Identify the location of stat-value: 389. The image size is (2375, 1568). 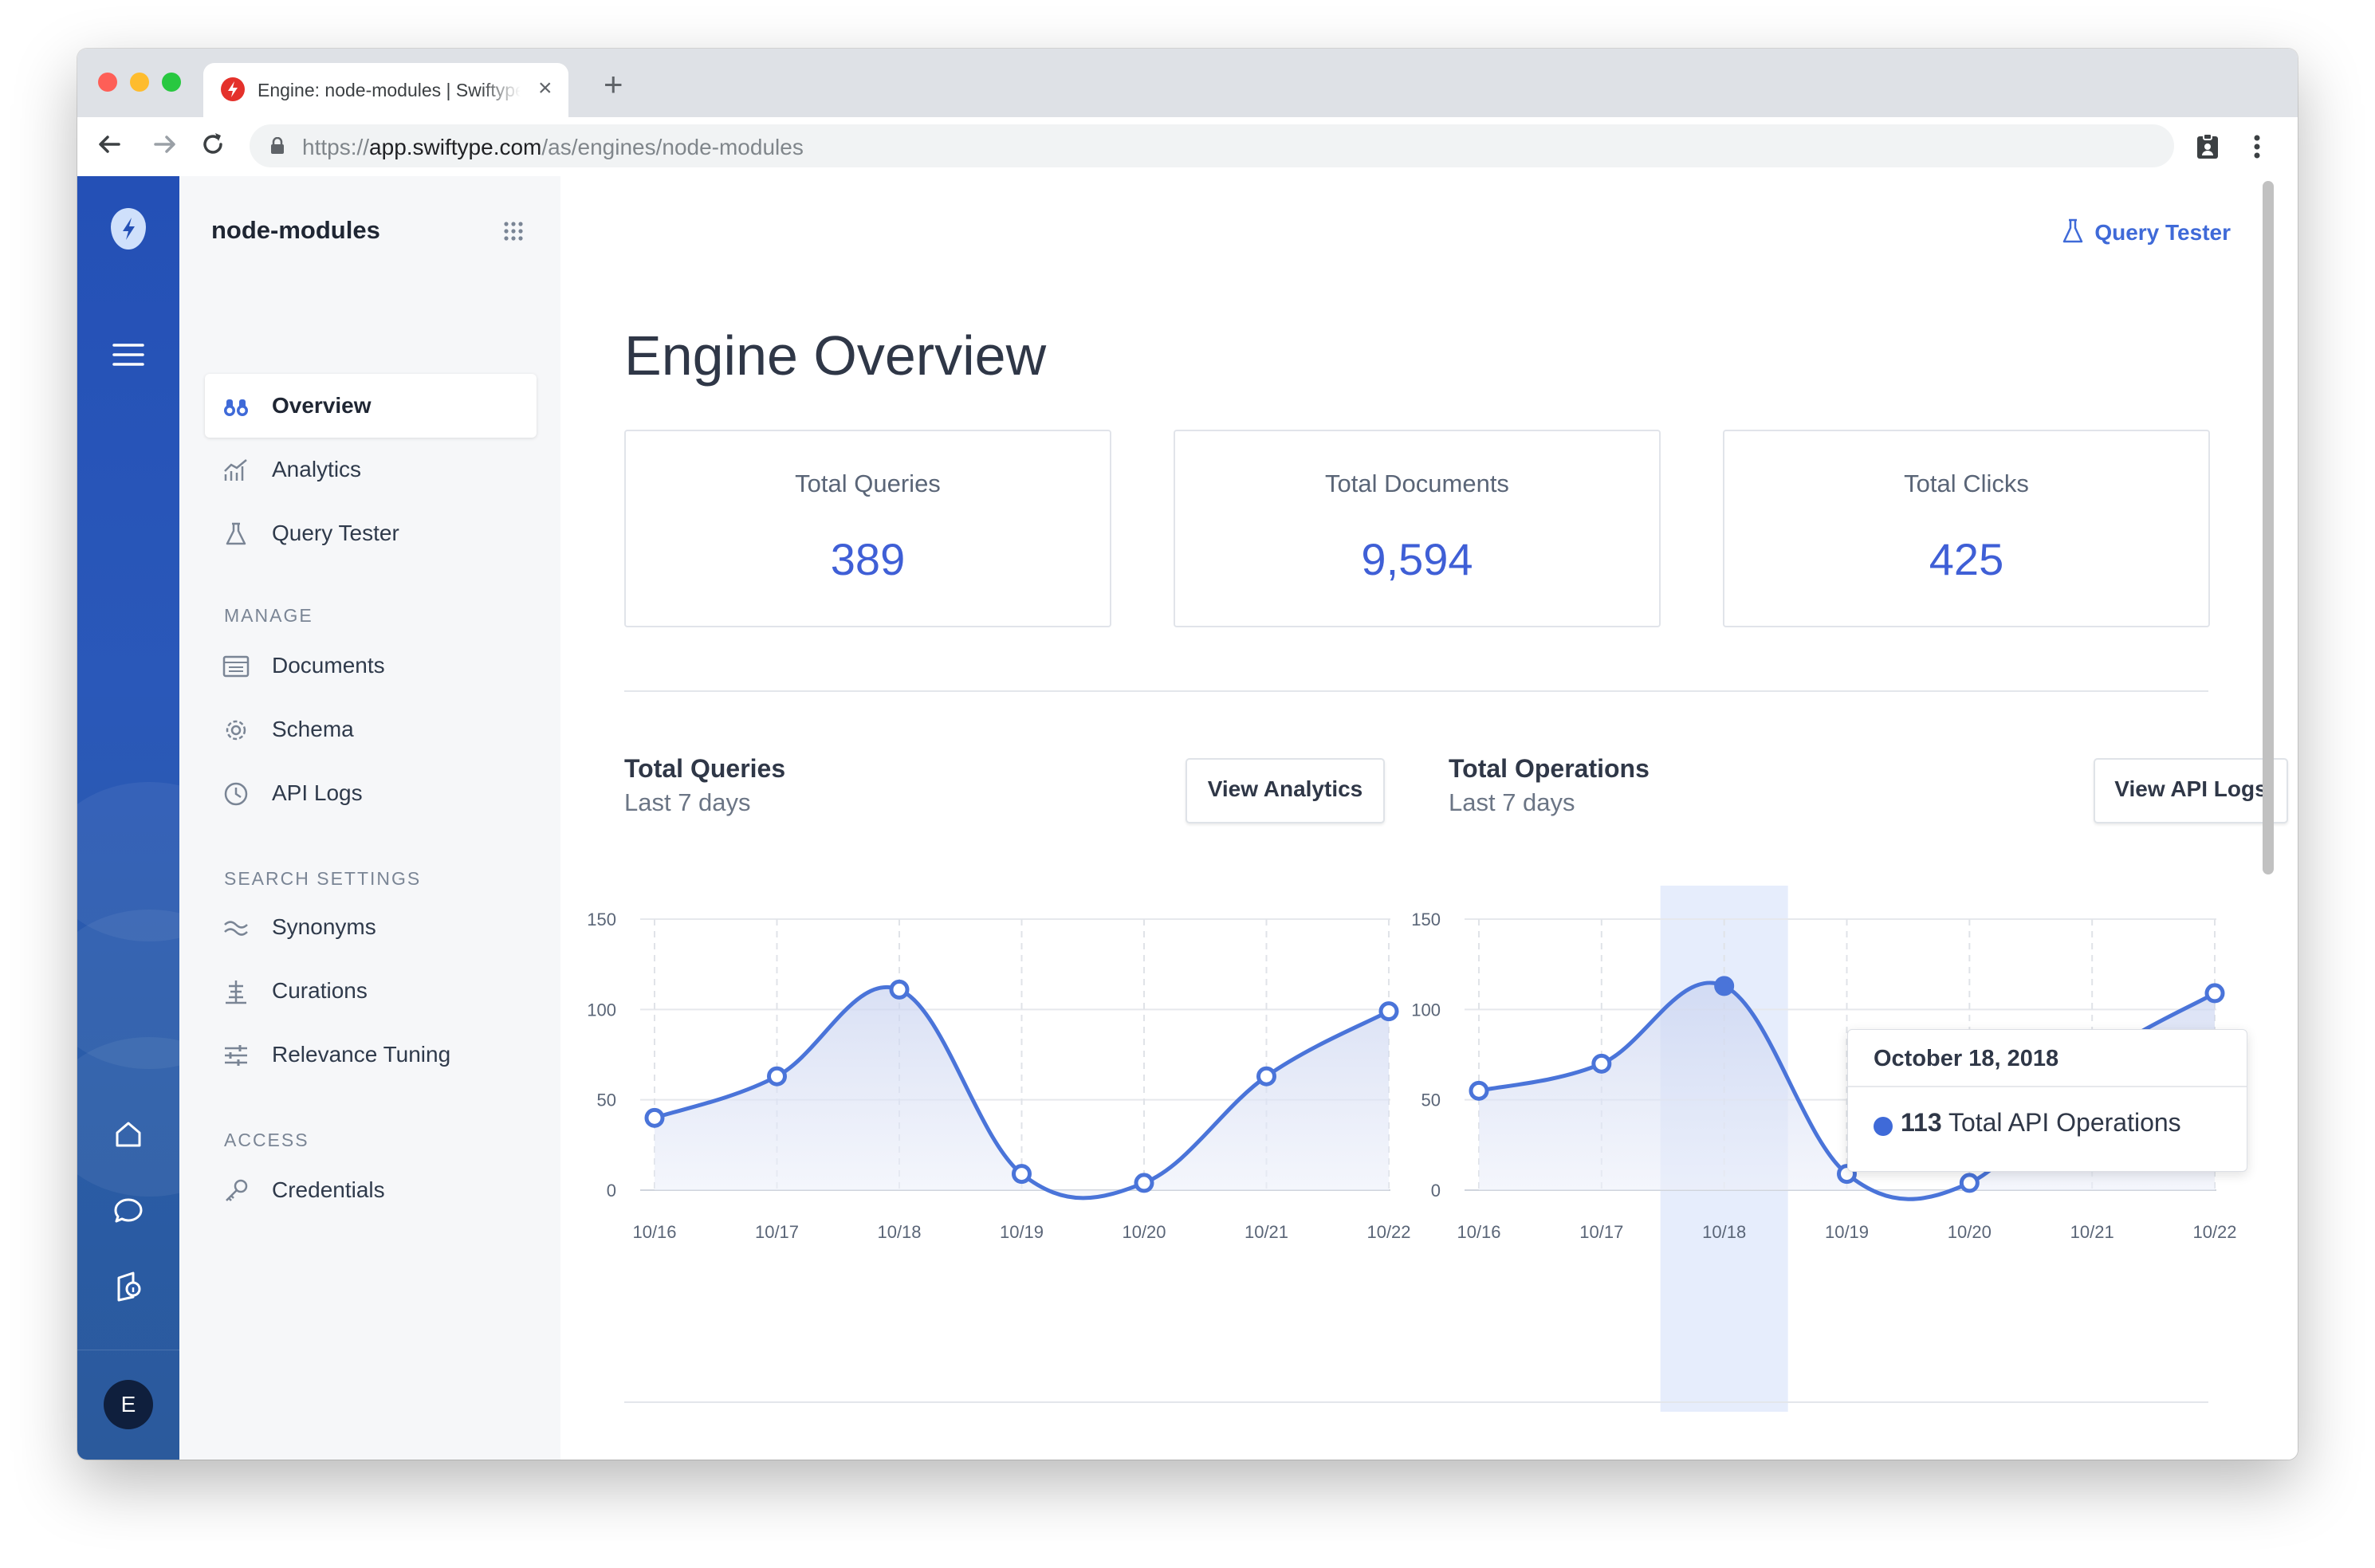
(868, 559).